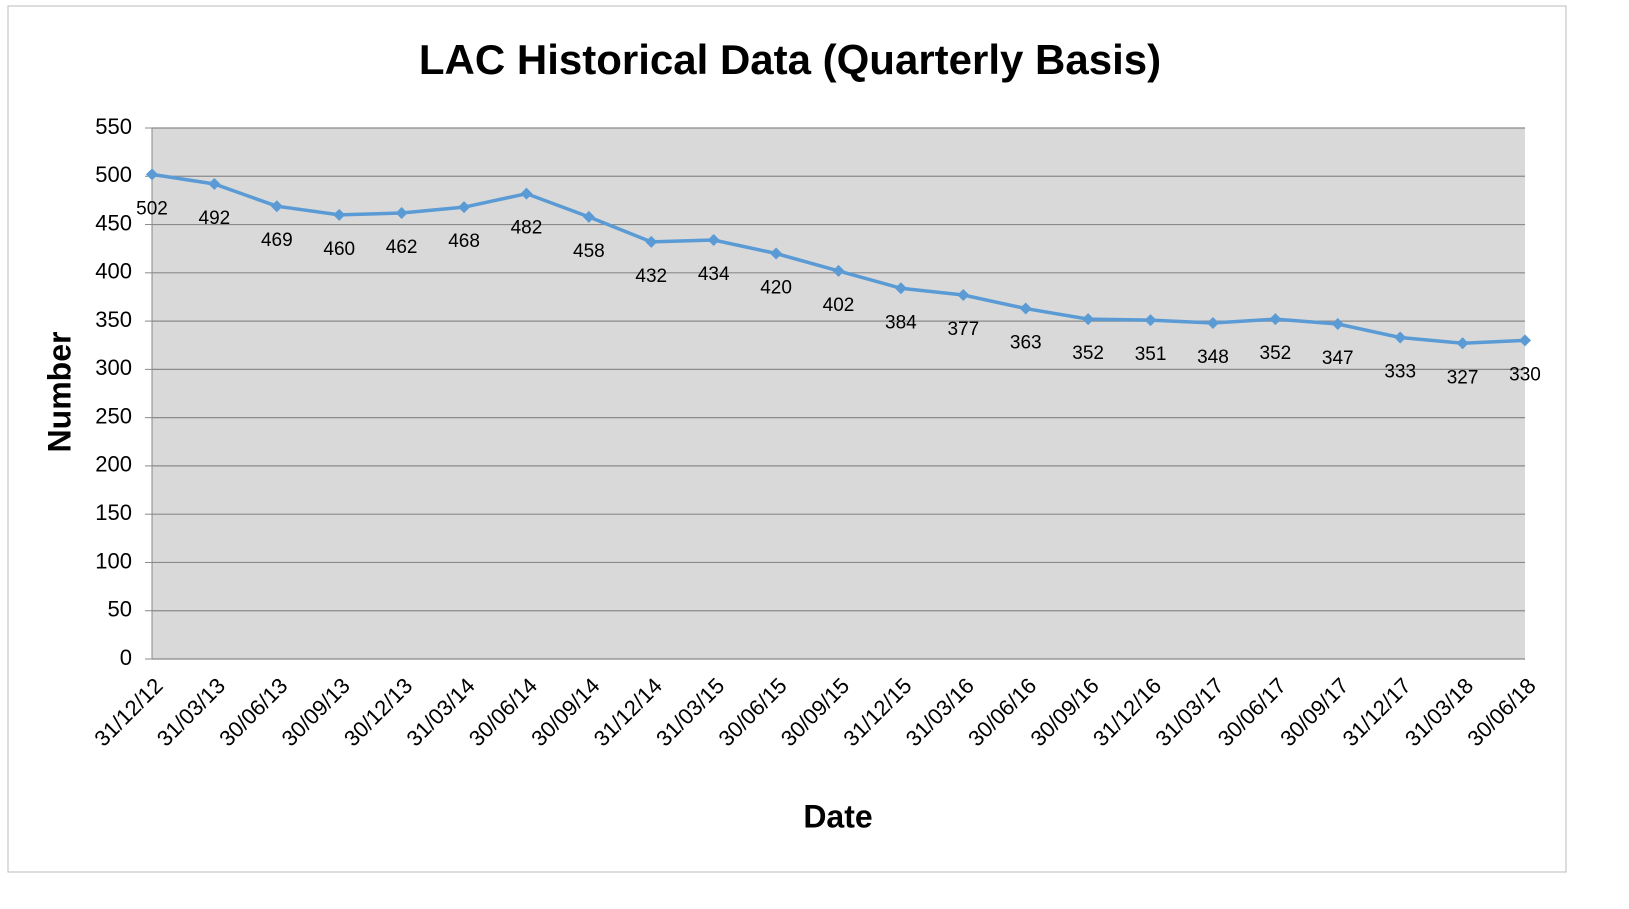 This screenshot has height=909, width=1629. What do you see at coordinates (277, 240) in the screenshot?
I see `data-label: 469` at bounding box center [277, 240].